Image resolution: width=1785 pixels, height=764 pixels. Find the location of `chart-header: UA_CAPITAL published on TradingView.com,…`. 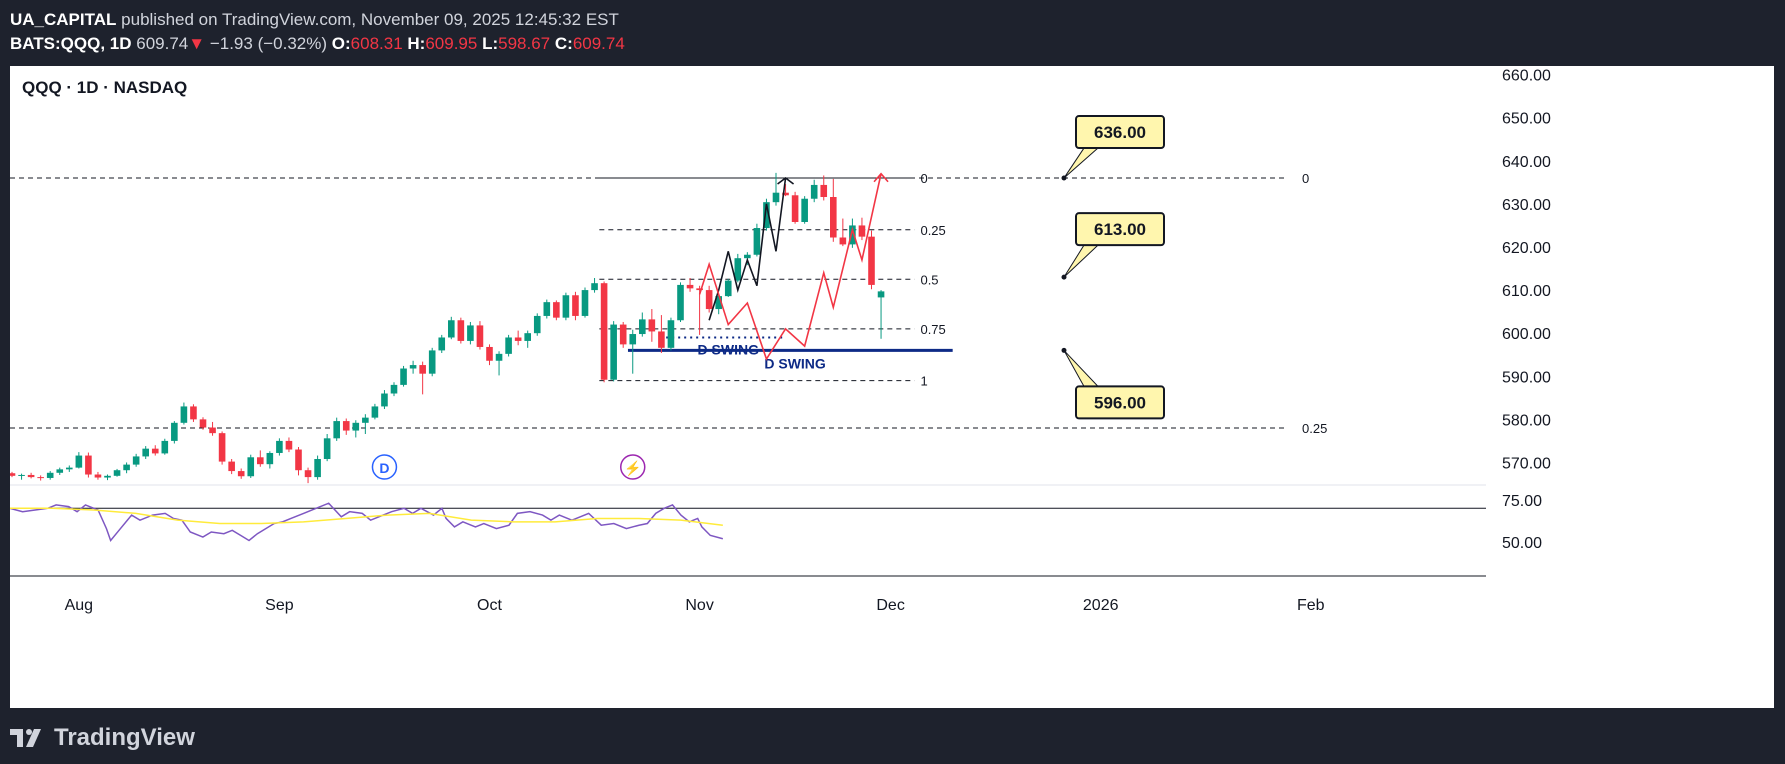

chart-header: UA_CAPITAL published on TradingView.com,… is located at coordinates (317, 32).